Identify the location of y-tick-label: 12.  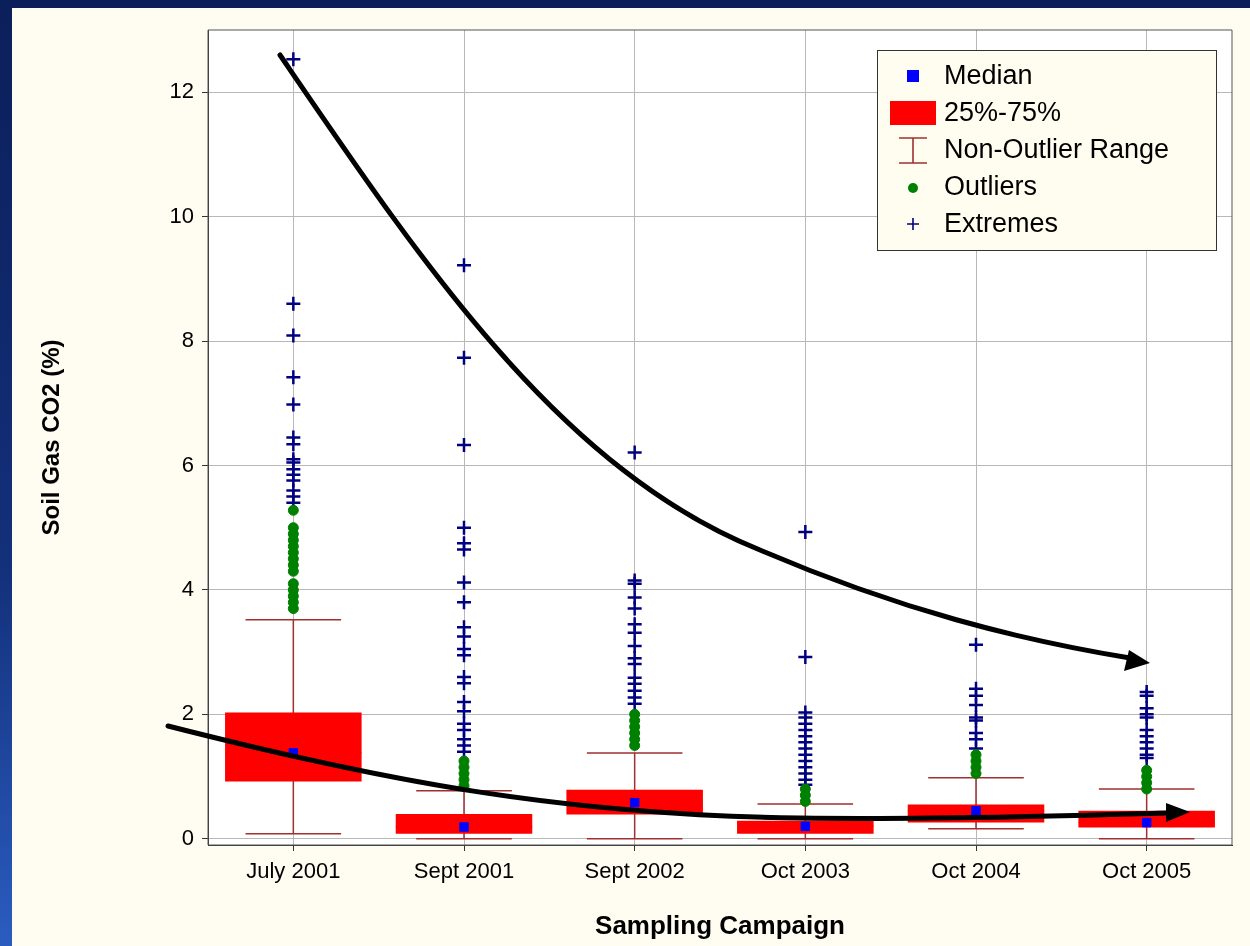
(181, 91).